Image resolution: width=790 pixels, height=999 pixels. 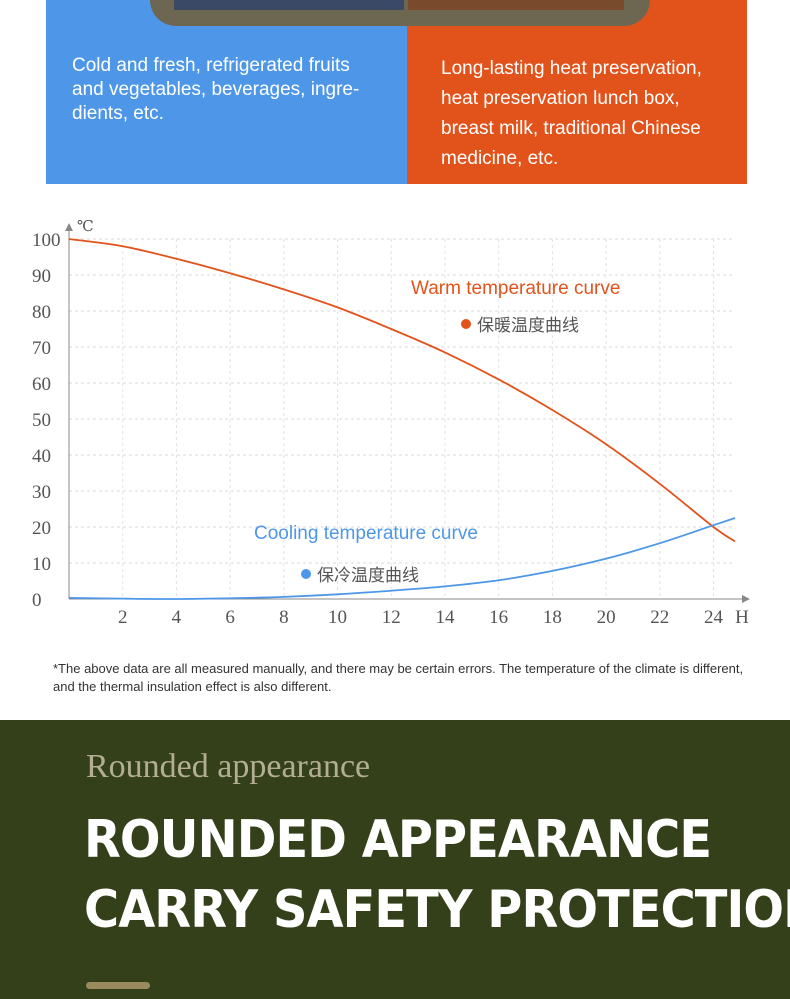 I want to click on cold-band, so click(x=226, y=92).